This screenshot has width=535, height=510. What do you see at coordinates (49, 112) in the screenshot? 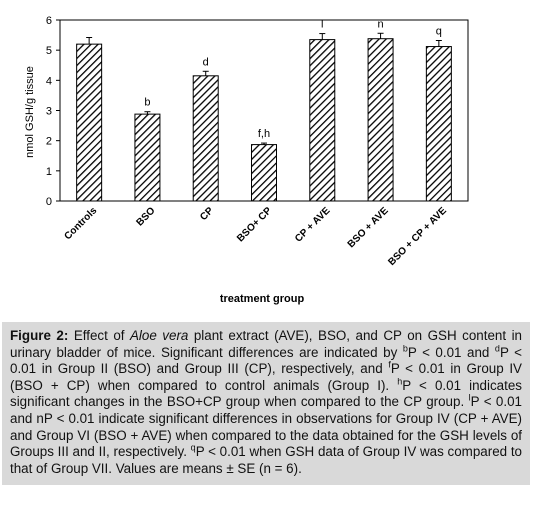
I see `y-tick-label: 3` at bounding box center [49, 112].